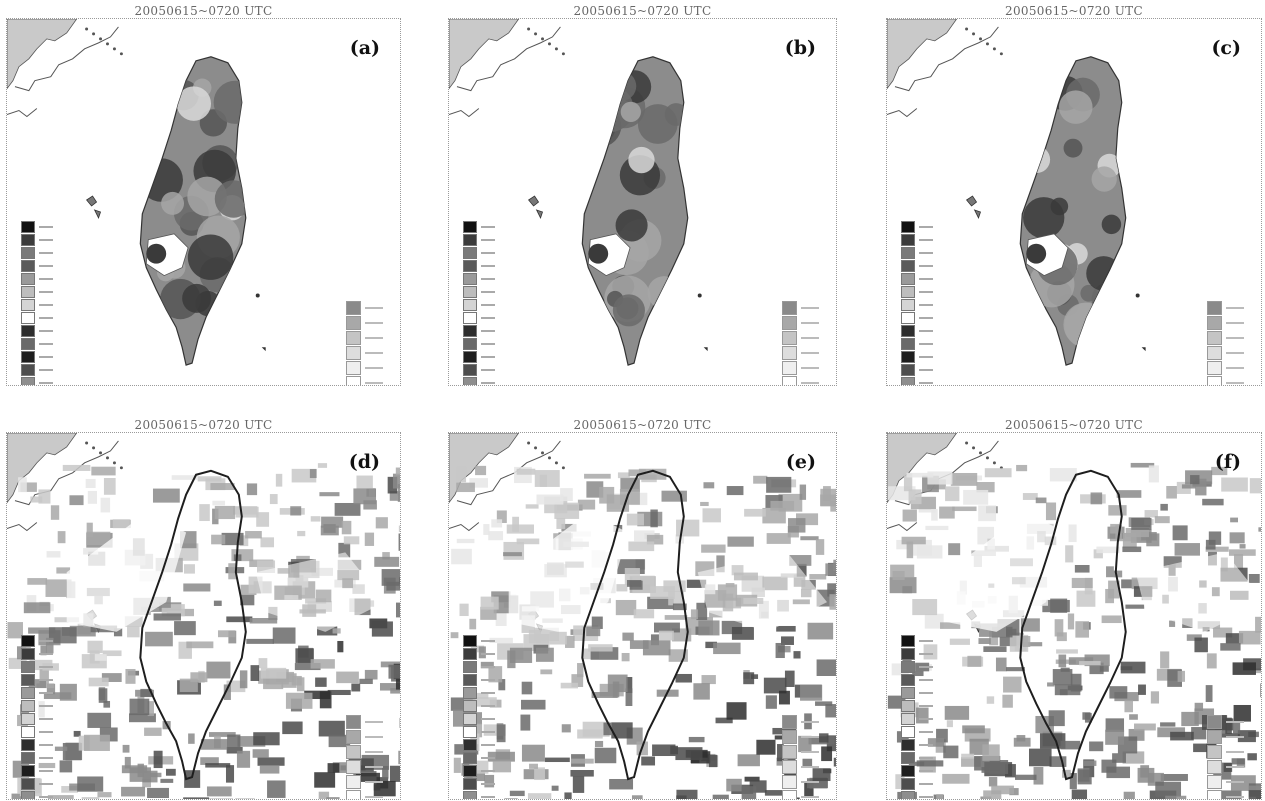 The image size is (1265, 801). I want to click on panel-label: (e), so click(800, 462).